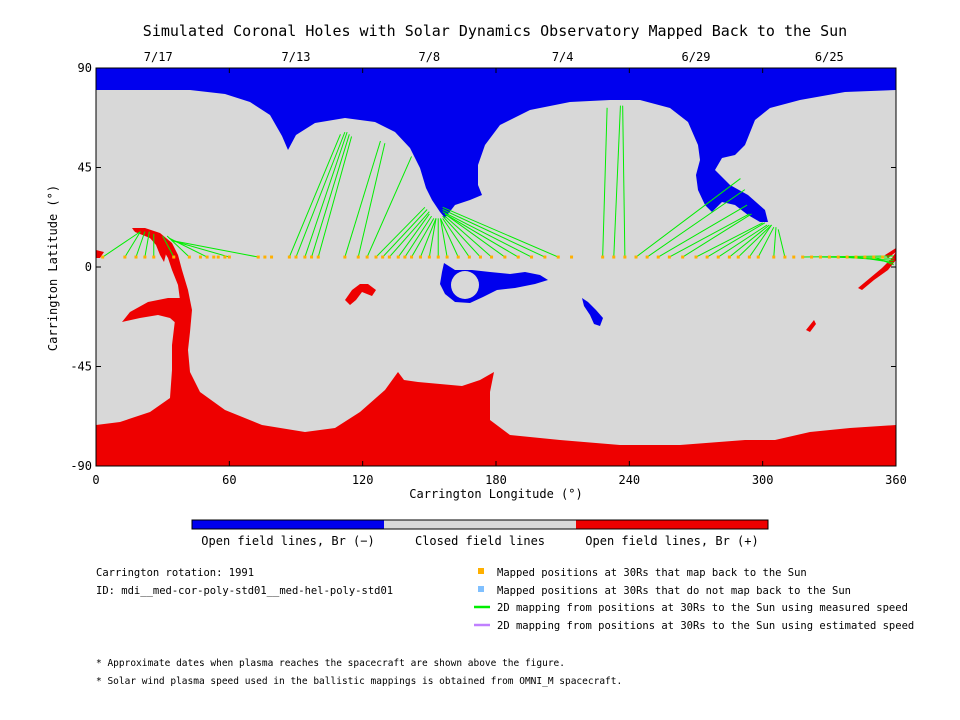 This screenshot has height=720, width=960. I want to click on small-negative-hole, so click(592, 312).